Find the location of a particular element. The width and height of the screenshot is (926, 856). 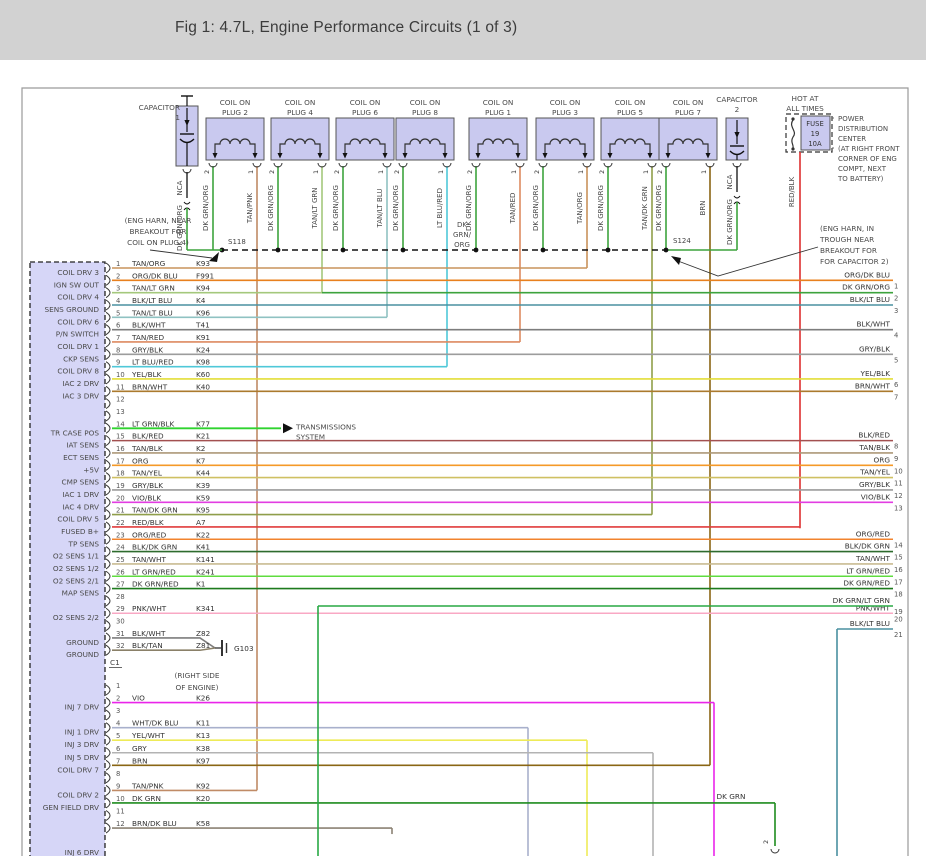

pin-number: 2 is located at coordinates (118, 276).